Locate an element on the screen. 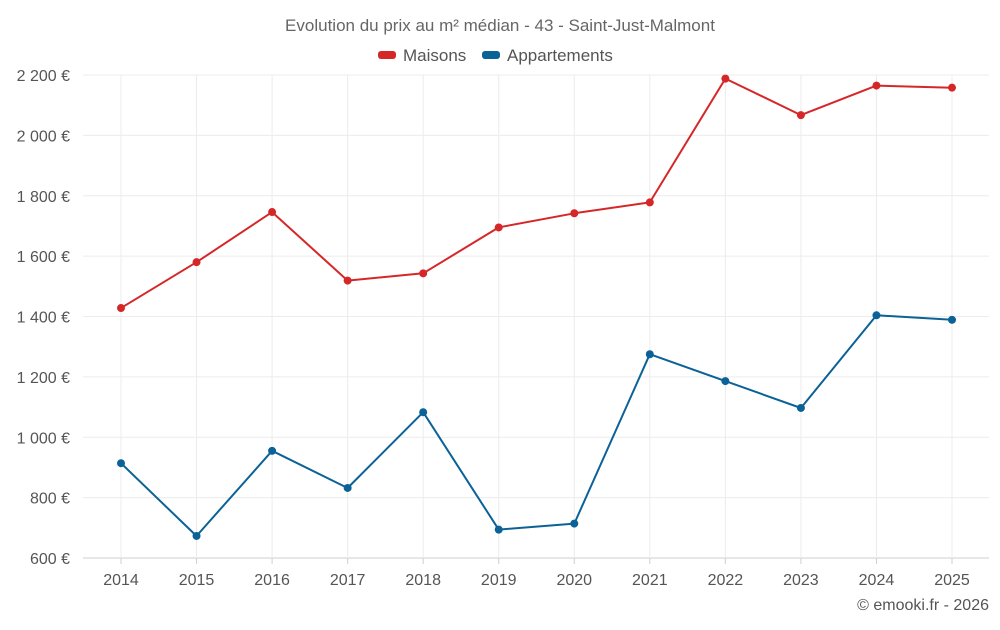 The width and height of the screenshot is (1000, 630). y-tick-label: 800 € is located at coordinates (50, 499).